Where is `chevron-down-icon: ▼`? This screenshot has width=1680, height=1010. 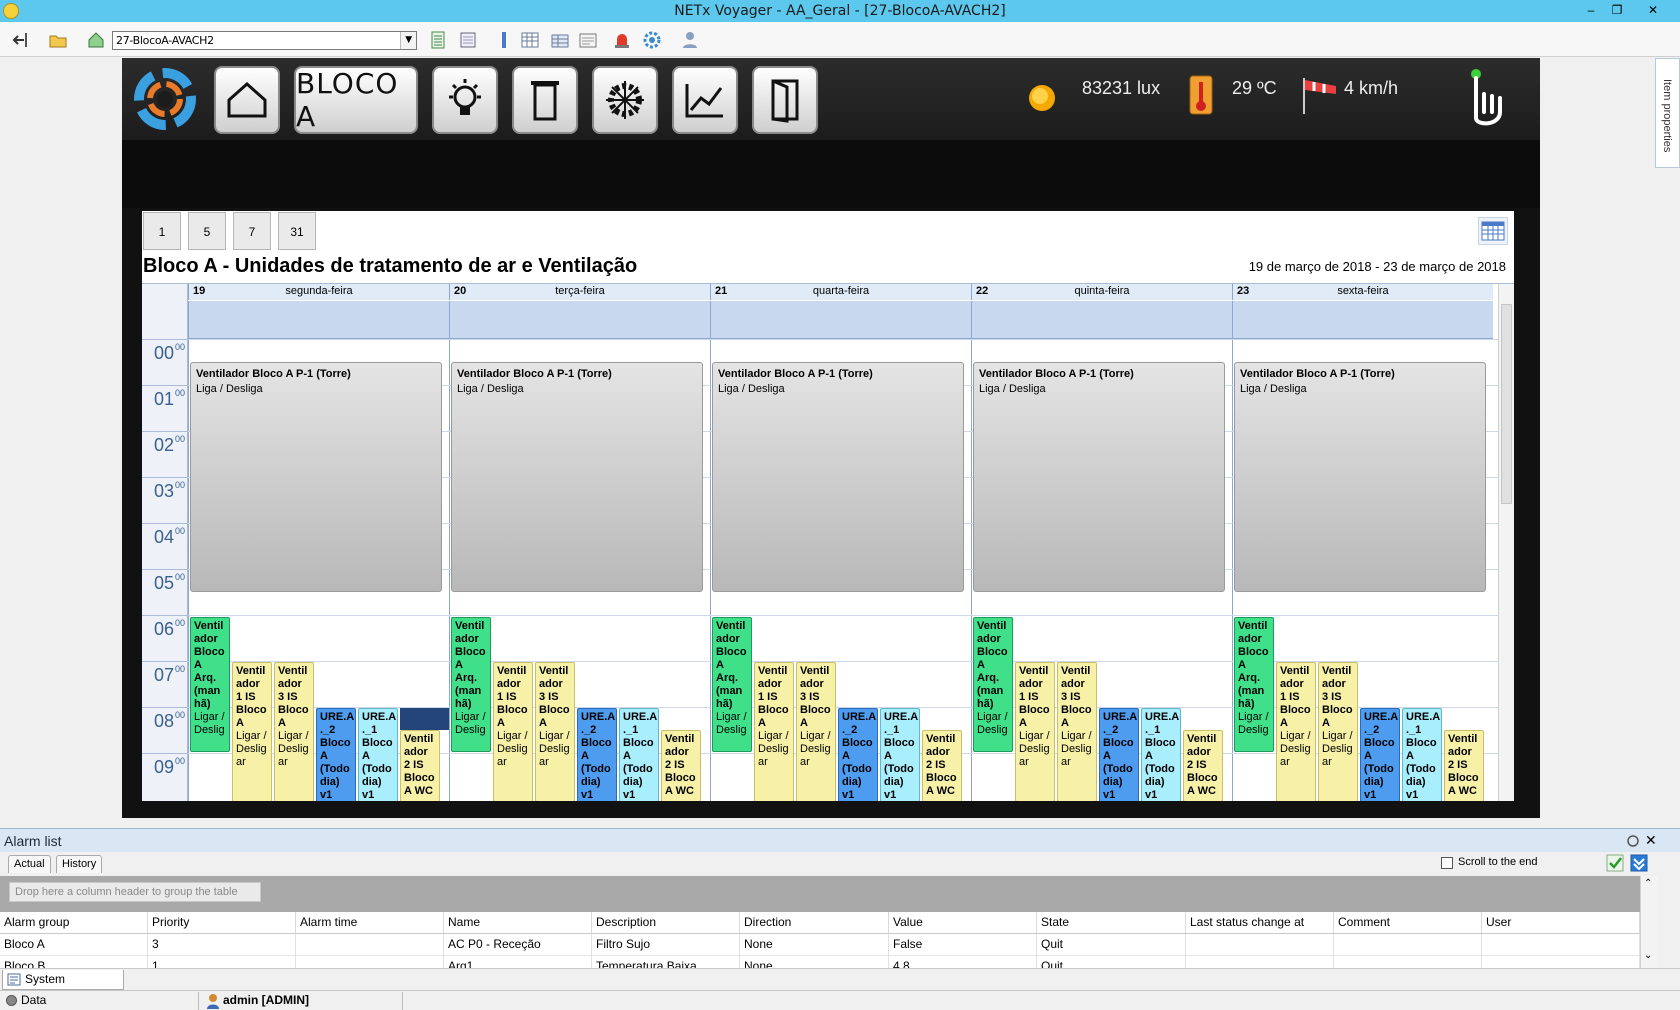
chevron-down-icon: ▼ is located at coordinates (408, 40).